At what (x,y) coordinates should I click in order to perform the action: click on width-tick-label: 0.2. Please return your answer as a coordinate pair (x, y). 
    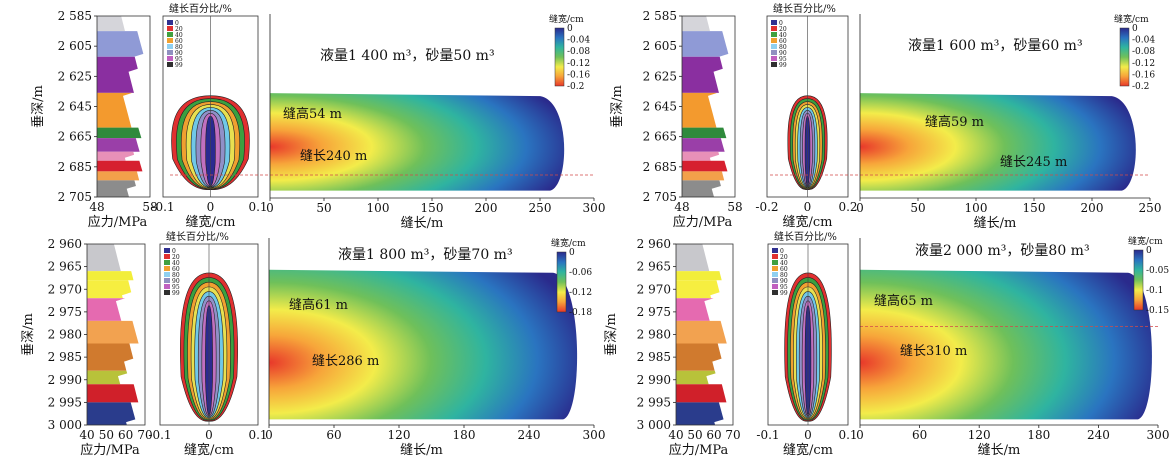
    Looking at the image, I should click on (847, 207).